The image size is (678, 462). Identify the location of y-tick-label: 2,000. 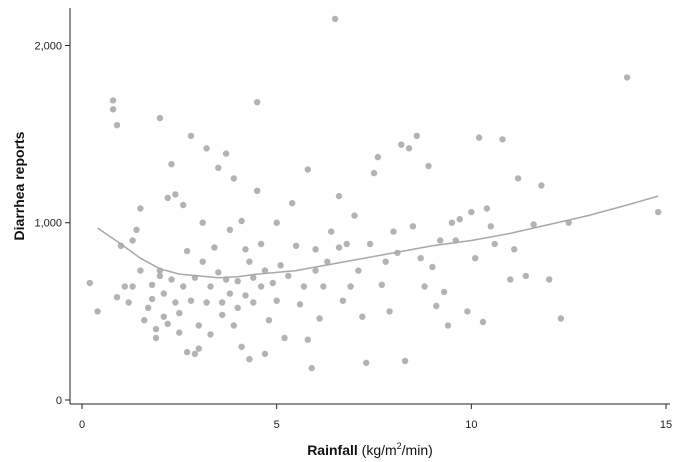
(48, 46).